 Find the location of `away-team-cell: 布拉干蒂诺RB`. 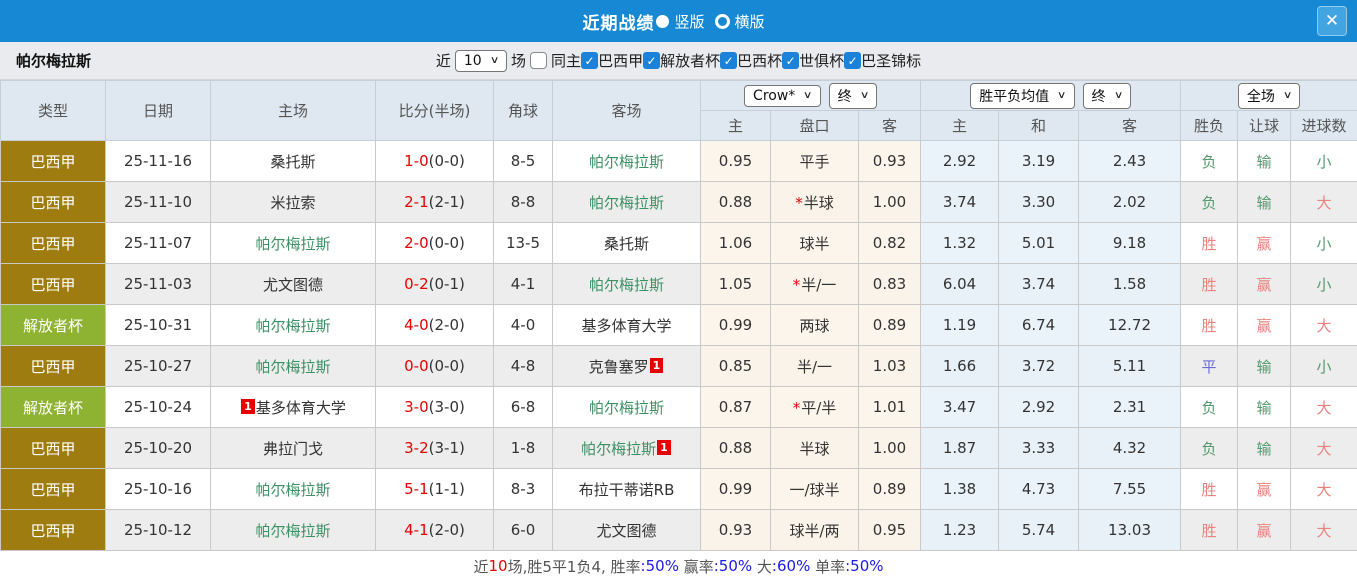

away-team-cell: 布拉干蒂诺RB is located at coordinates (627, 489).